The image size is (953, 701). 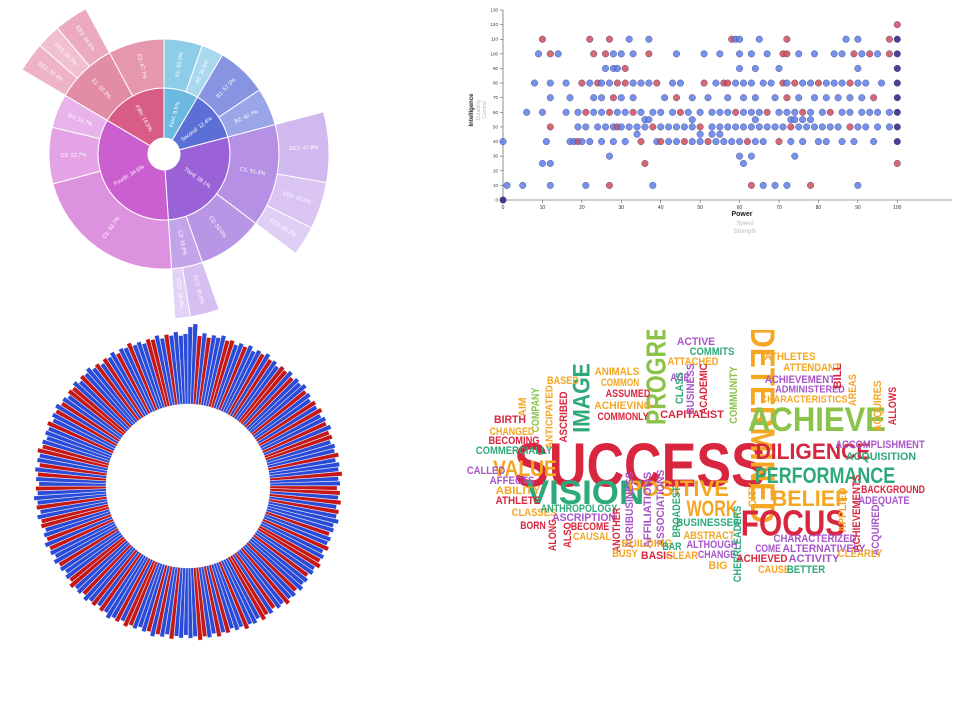 I want to click on y-axis-option-durability: Durability, so click(x=479, y=109).